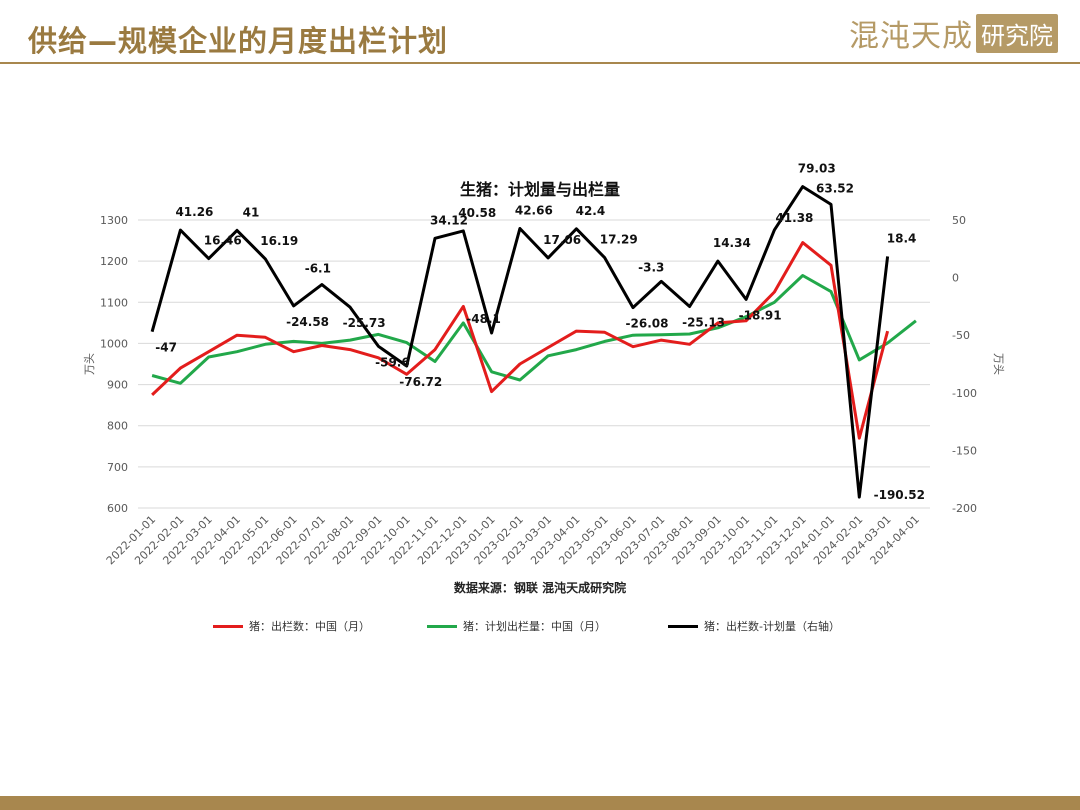  I want to click on page-header: 供给—规模企业的月度出栏计划 混沌天成 研究院, so click(540, 31).